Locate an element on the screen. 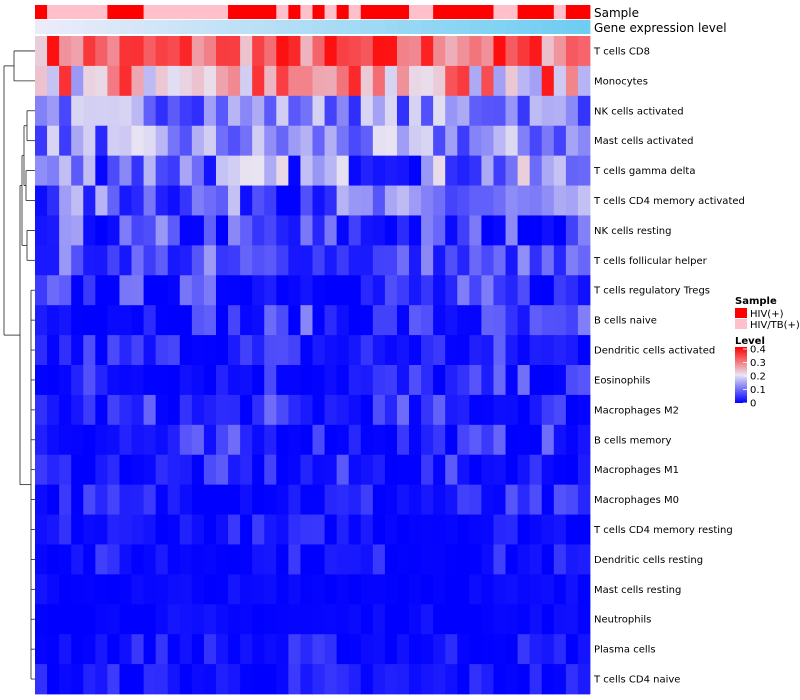 Image resolution: width=800 pixels, height=700 pixels. legend-label-hiv: HIV(+) is located at coordinates (767, 314).